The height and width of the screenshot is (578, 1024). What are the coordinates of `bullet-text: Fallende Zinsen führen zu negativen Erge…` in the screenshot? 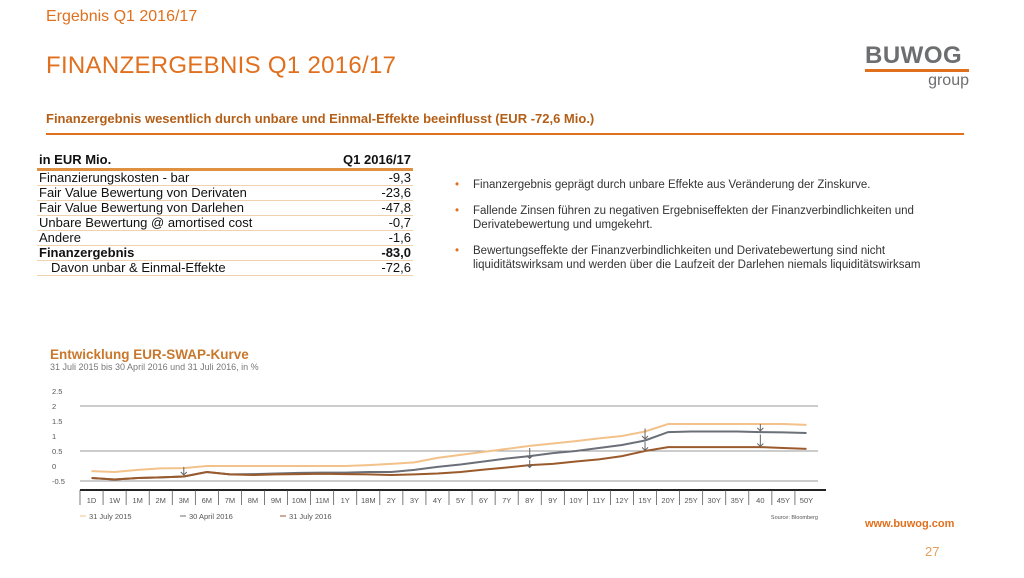 It's located at (693, 218).